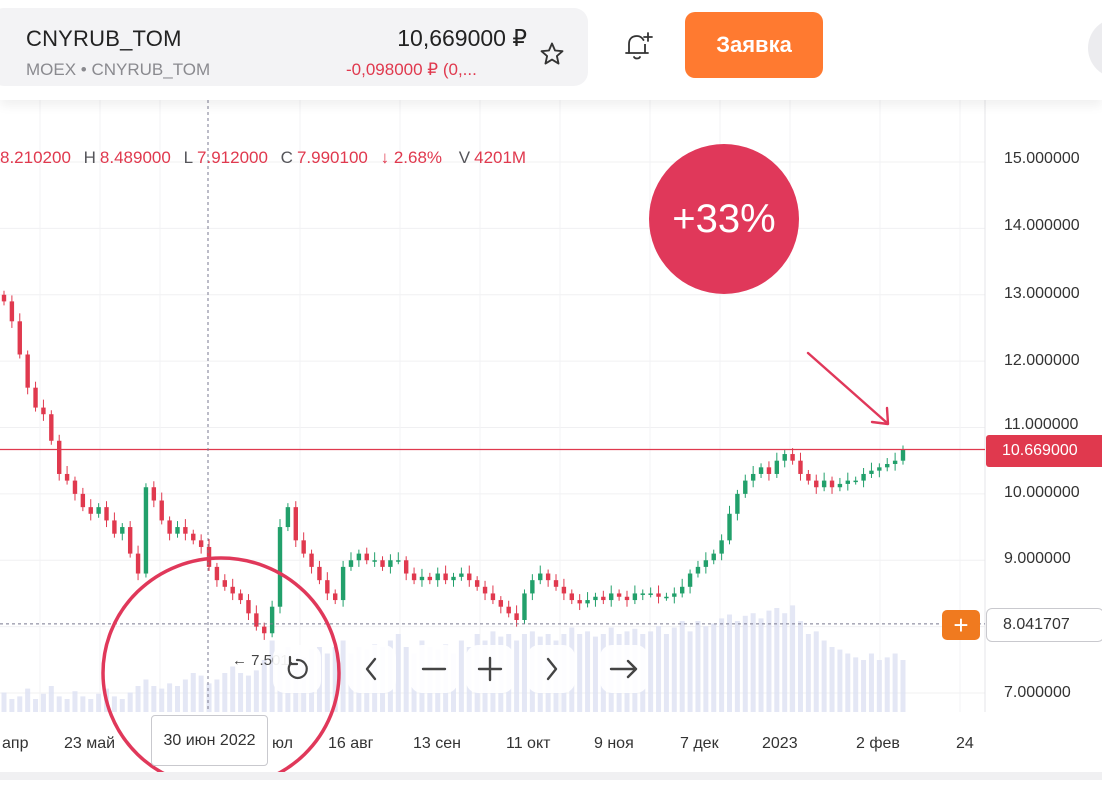 Image resolution: width=1102 pixels, height=792 pixels. What do you see at coordinates (35, 157) in the screenshot?
I see `open-value: 8.210200` at bounding box center [35, 157].